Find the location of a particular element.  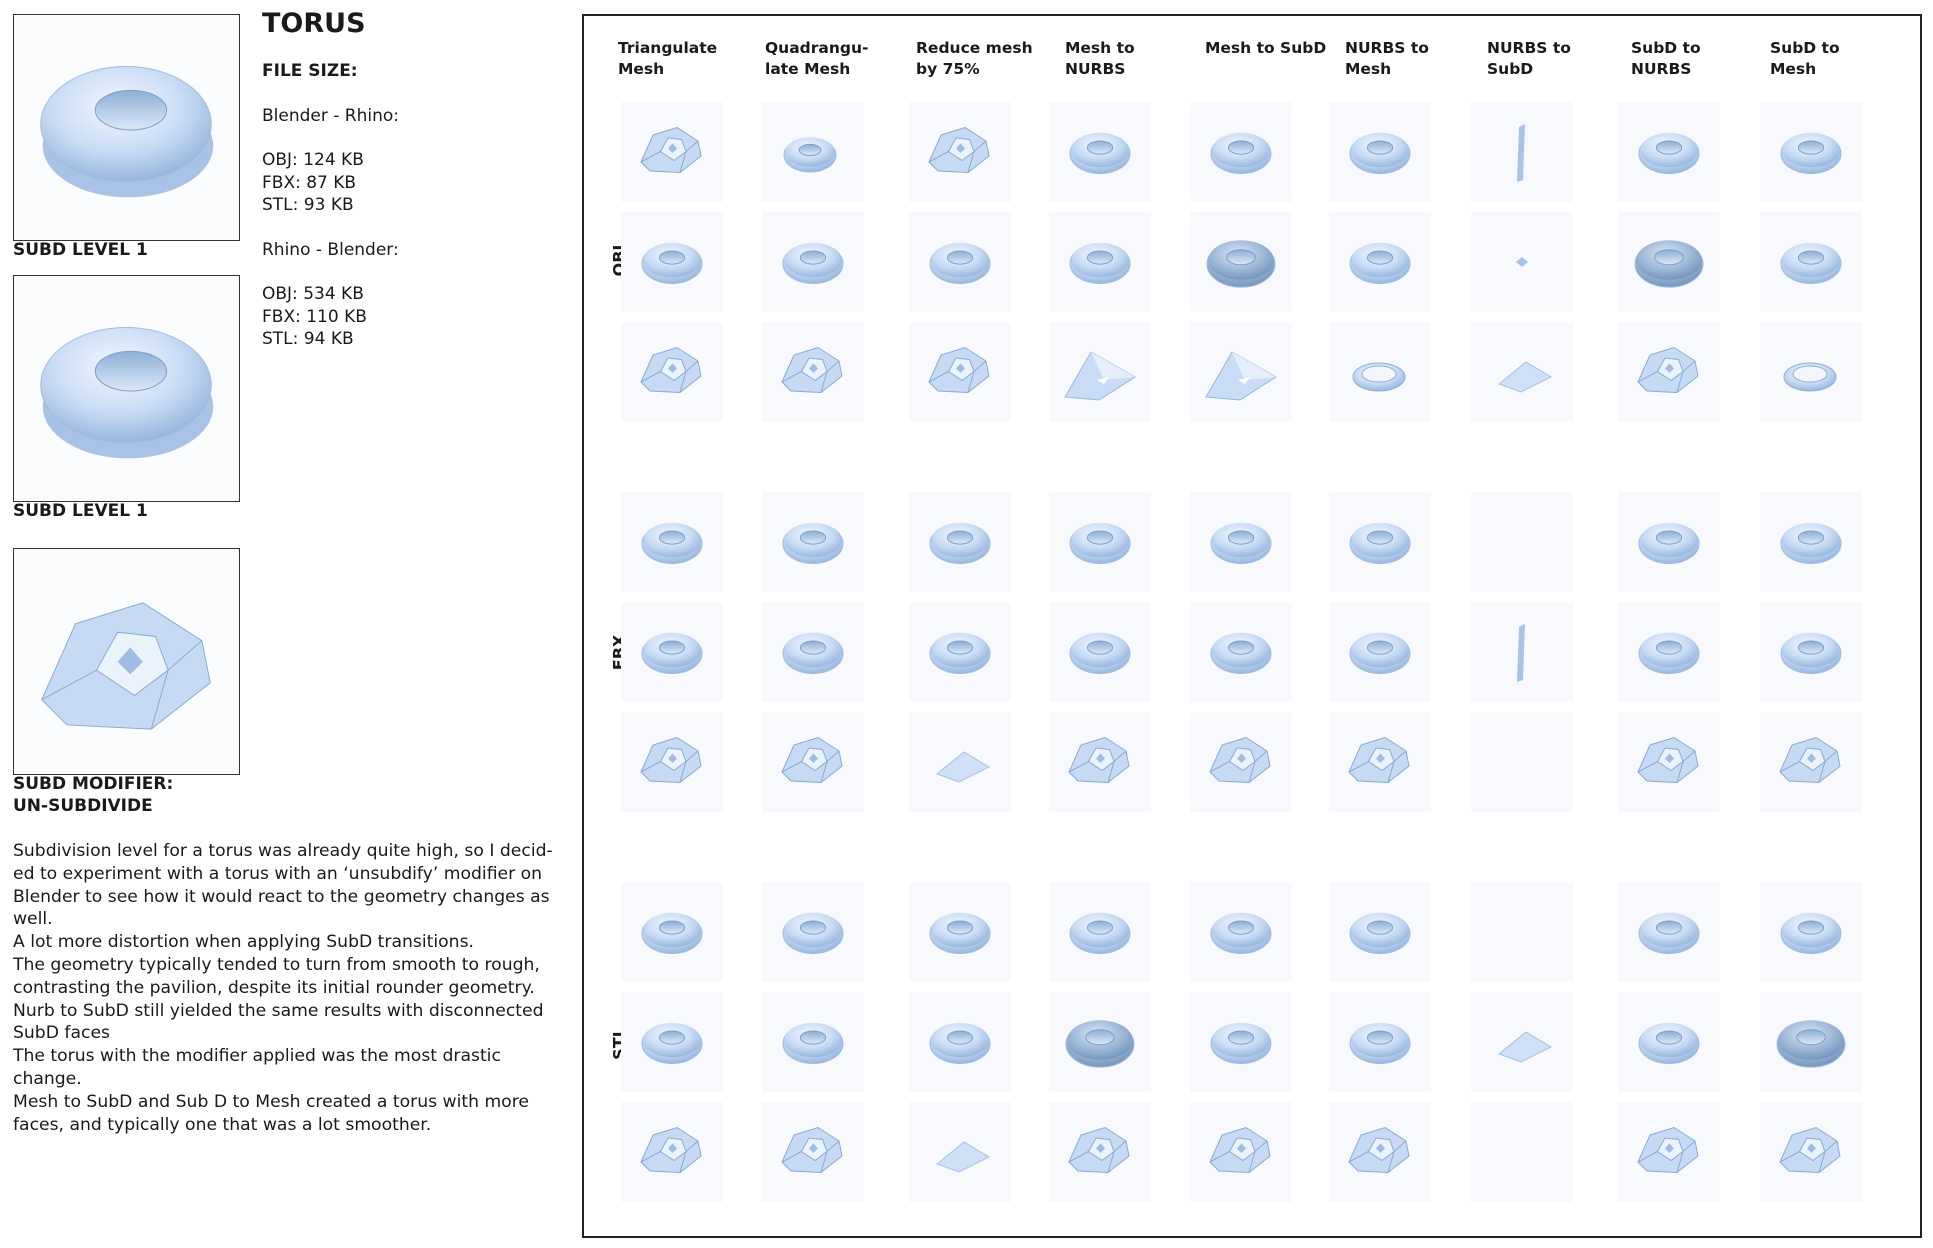

column-header: Quadrangu- late Mesh is located at coordinates (817, 58).